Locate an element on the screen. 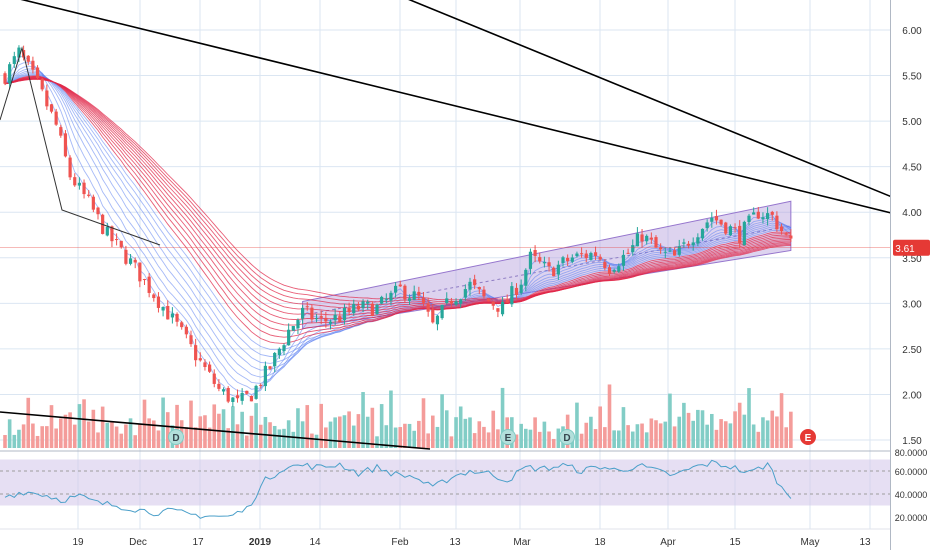 The image size is (932, 550). time-tick-label: May is located at coordinates (810, 542).